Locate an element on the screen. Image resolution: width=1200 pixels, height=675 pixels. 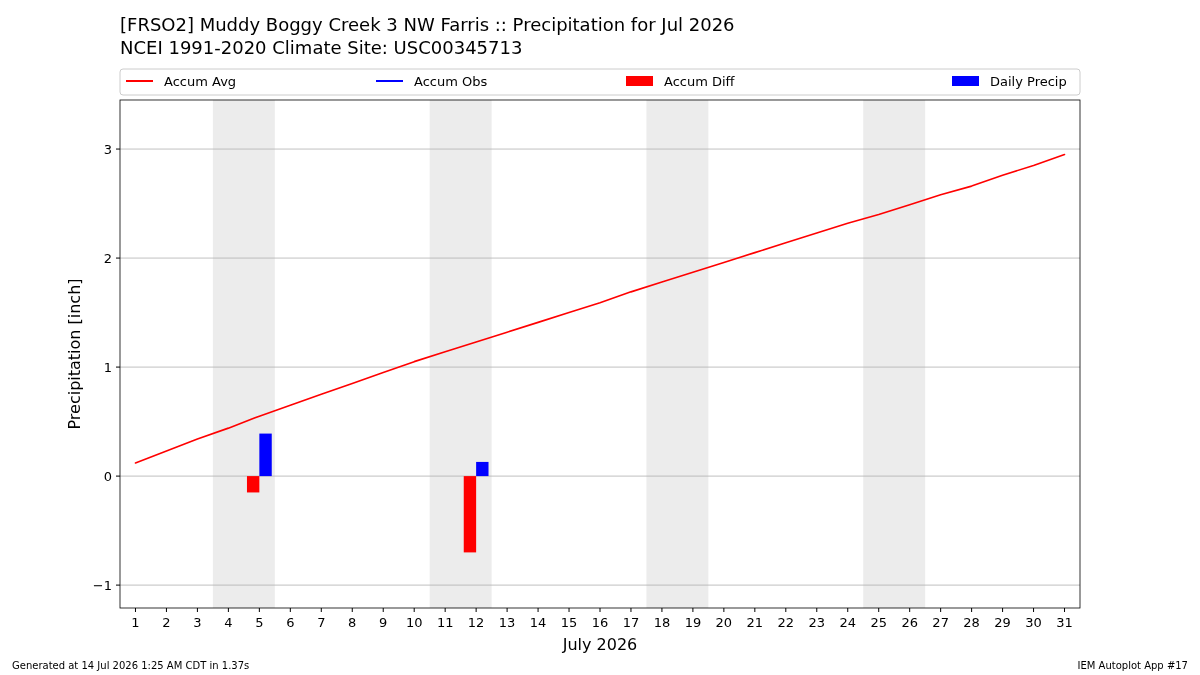
y-tick-label: 2 is located at coordinates (107, 259).